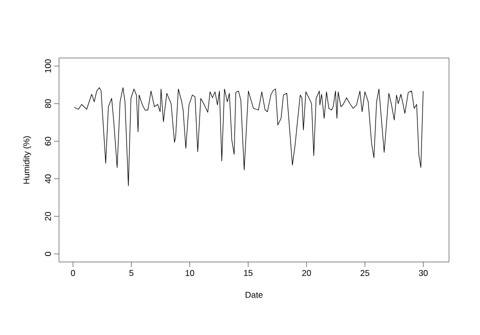 The image size is (480, 335). Describe the element at coordinates (131, 273) in the screenshot. I see `x-tick-label: 5` at that location.